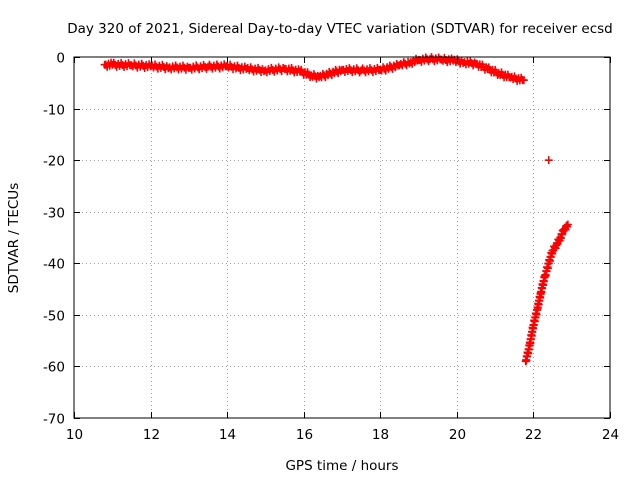 Image resolution: width=640 pixels, height=480 pixels. What do you see at coordinates (54, 111) in the screenshot?
I see `y-tick-label: -10` at bounding box center [54, 111].